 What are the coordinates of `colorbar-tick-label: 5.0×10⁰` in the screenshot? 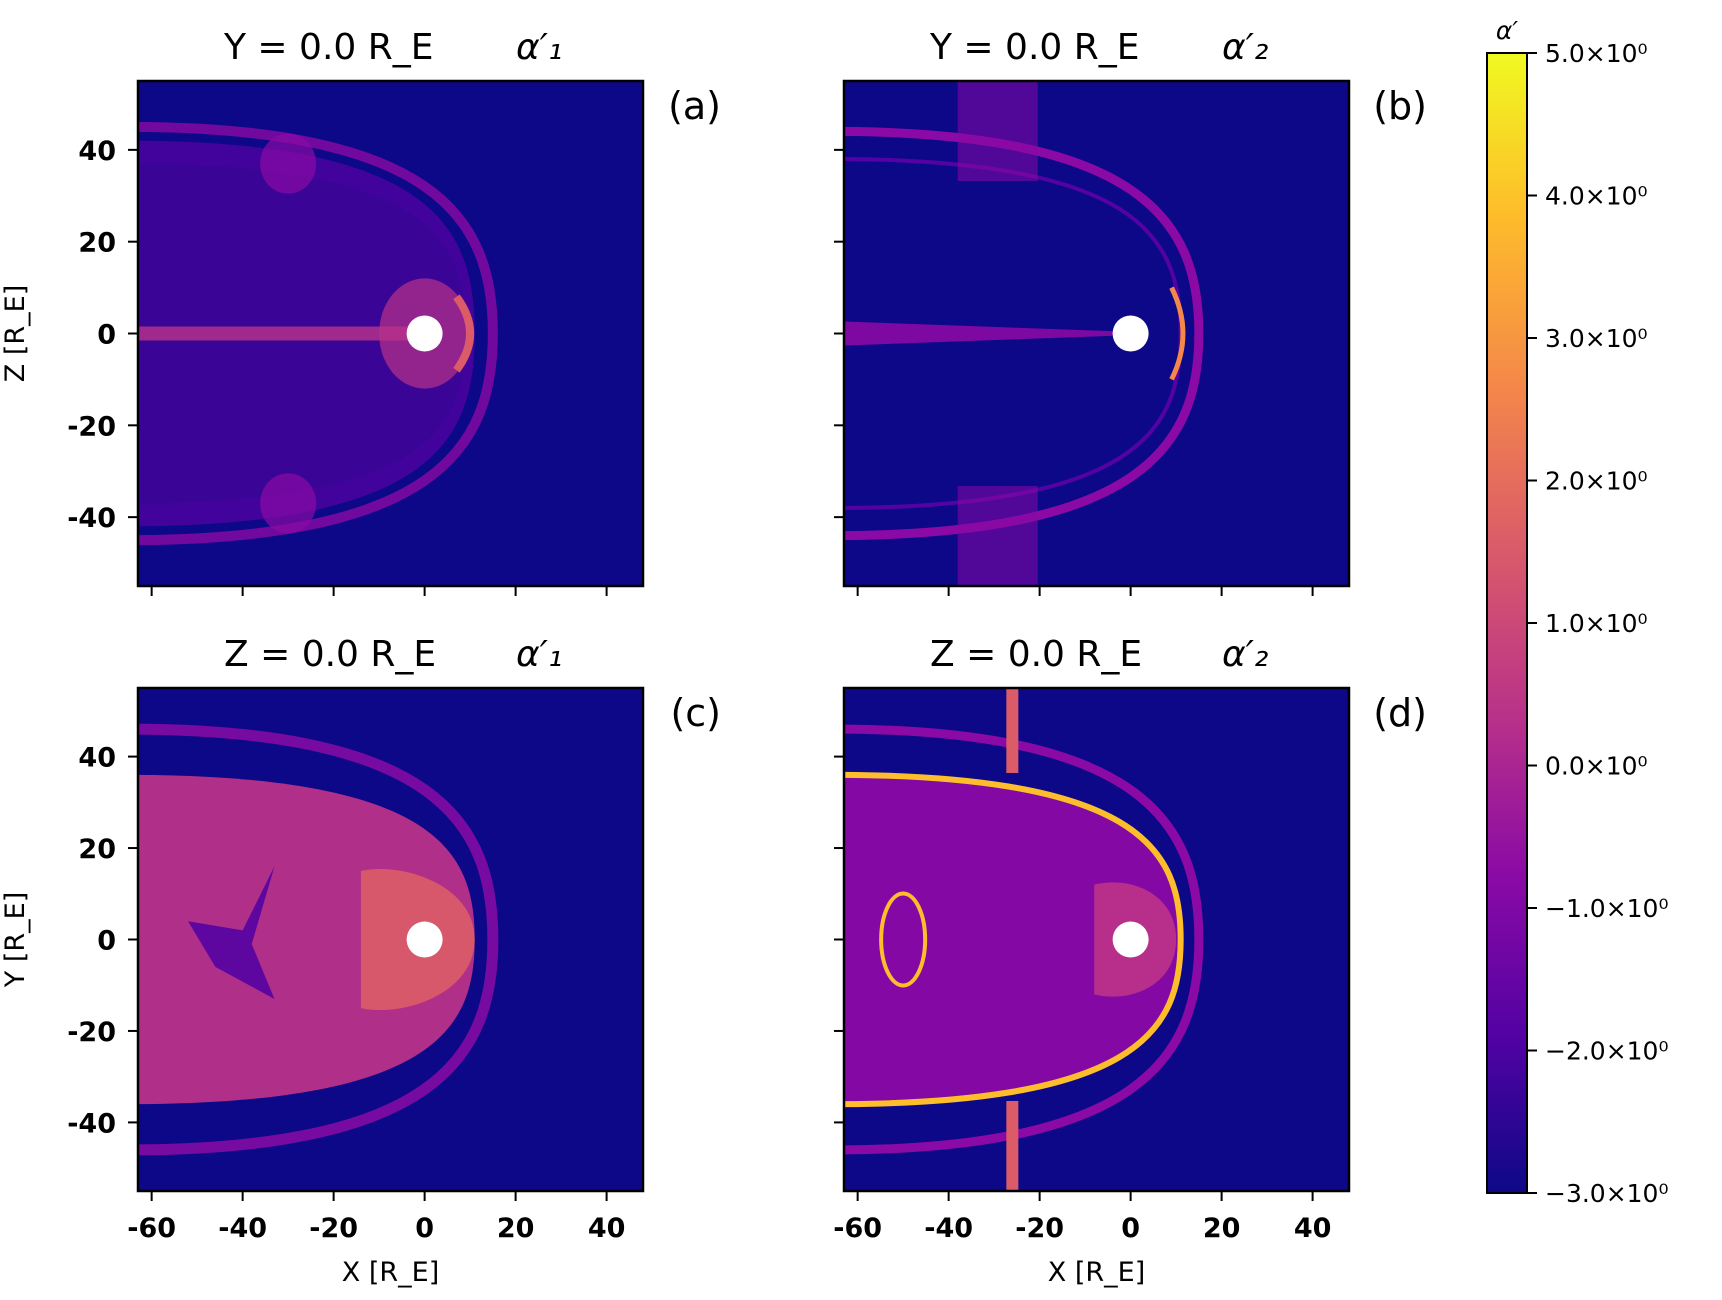 It's located at (1596, 53).